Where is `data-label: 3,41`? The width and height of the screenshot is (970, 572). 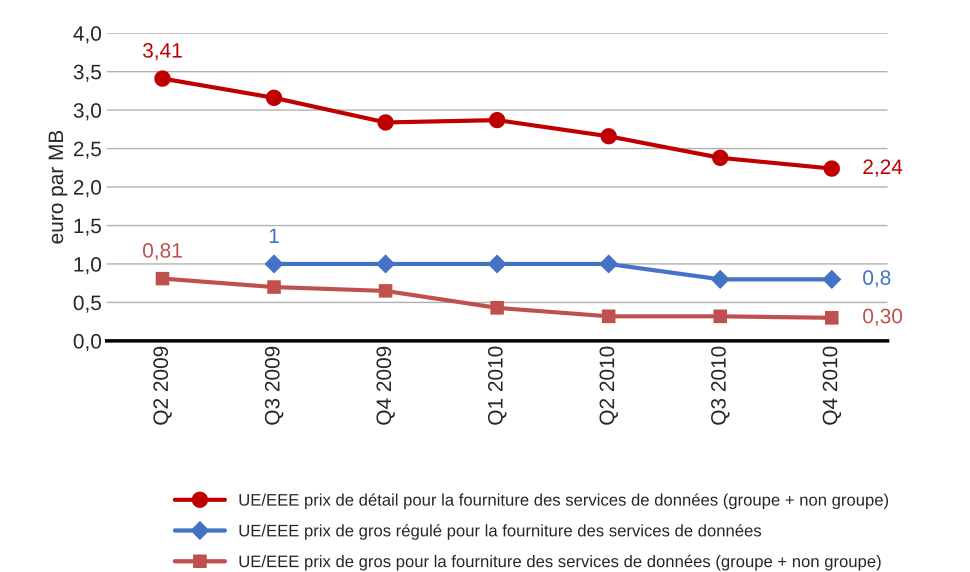 data-label: 3,41 is located at coordinates (162, 51).